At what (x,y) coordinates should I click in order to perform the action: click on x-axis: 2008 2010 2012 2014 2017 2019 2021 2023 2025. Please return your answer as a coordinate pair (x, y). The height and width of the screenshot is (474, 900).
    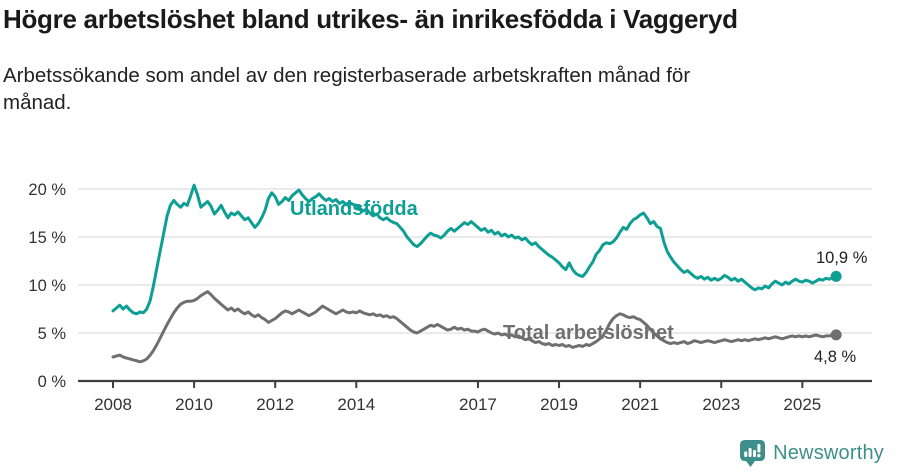
    Looking at the image, I should click on (475, 396).